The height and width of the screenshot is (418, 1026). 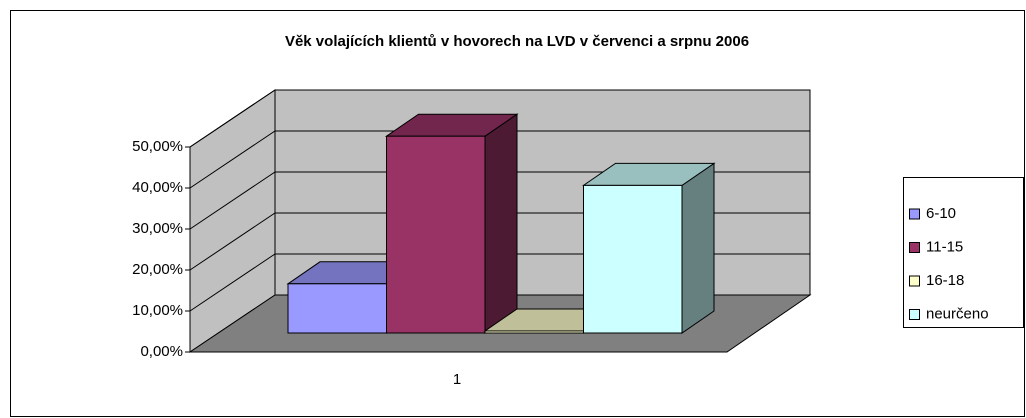 What do you see at coordinates (457, 379) in the screenshot?
I see `x-tick-label: 1` at bounding box center [457, 379].